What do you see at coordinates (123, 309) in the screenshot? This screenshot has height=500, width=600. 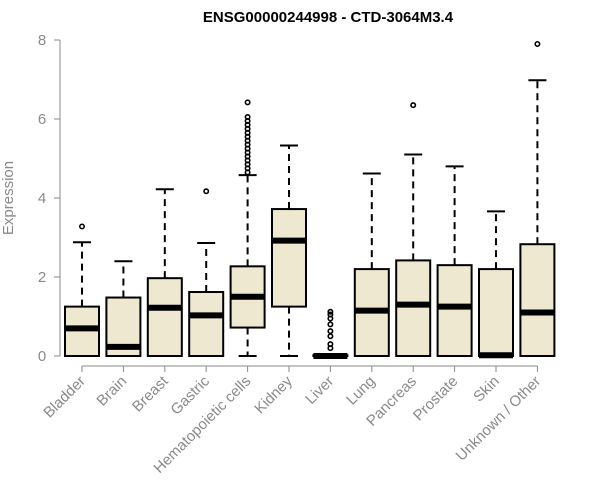 I see `box-brain` at bounding box center [123, 309].